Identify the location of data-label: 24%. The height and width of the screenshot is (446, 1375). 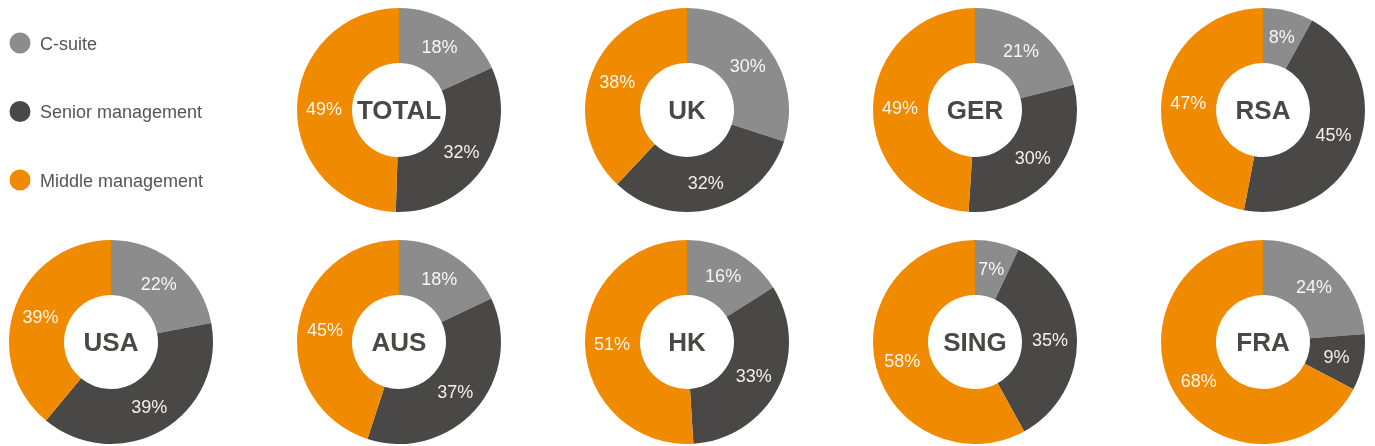
(1313, 286).